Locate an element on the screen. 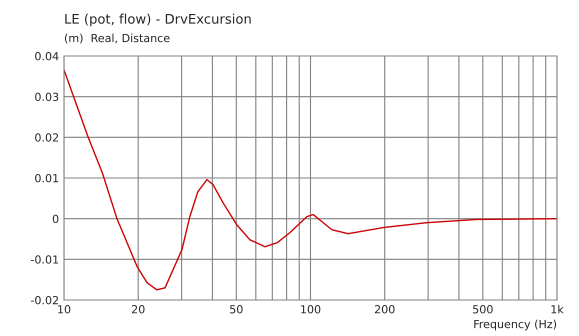  y-tick-label: -0.02 is located at coordinates (44, 300).